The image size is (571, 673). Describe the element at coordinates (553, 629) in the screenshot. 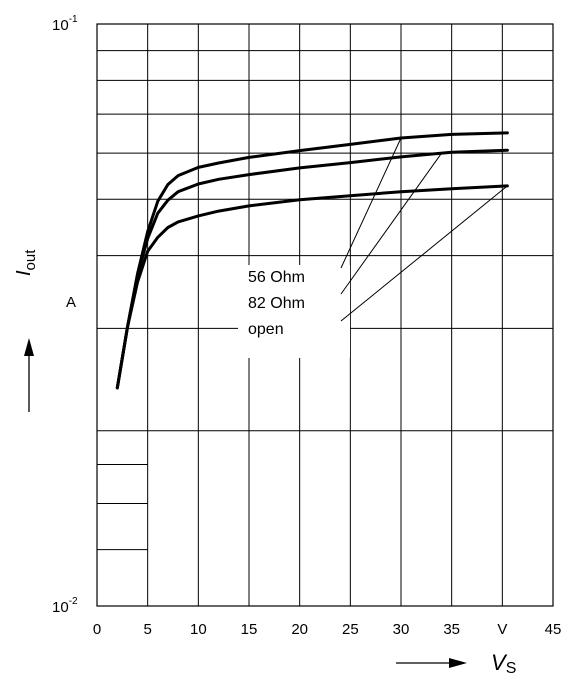

I see `x-tick-label: 45` at that location.